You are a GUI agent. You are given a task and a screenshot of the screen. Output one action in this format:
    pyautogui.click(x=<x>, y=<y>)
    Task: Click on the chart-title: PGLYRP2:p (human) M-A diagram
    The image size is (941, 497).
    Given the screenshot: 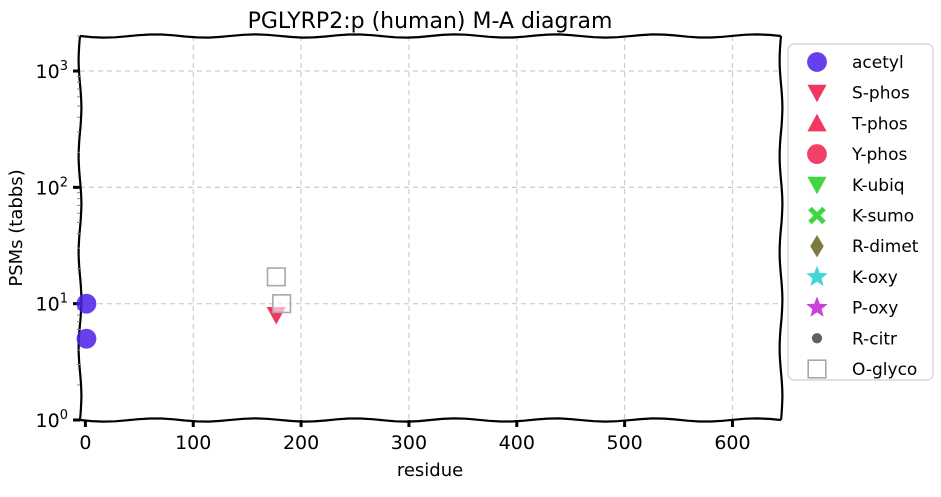 What is the action you would take?
    pyautogui.click(x=430, y=21)
    